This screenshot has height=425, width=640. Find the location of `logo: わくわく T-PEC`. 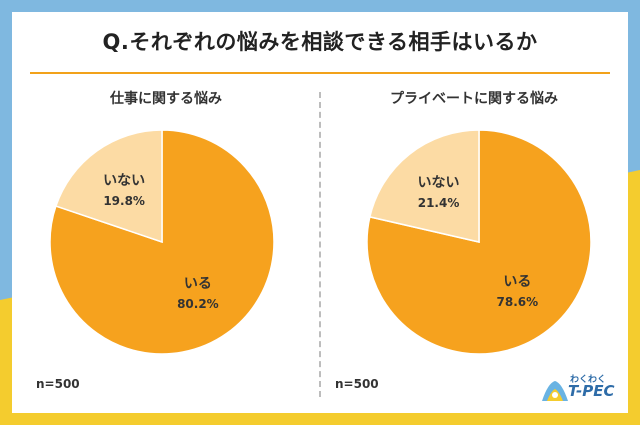

logo: わくわく T-PEC is located at coordinates (580, 389).